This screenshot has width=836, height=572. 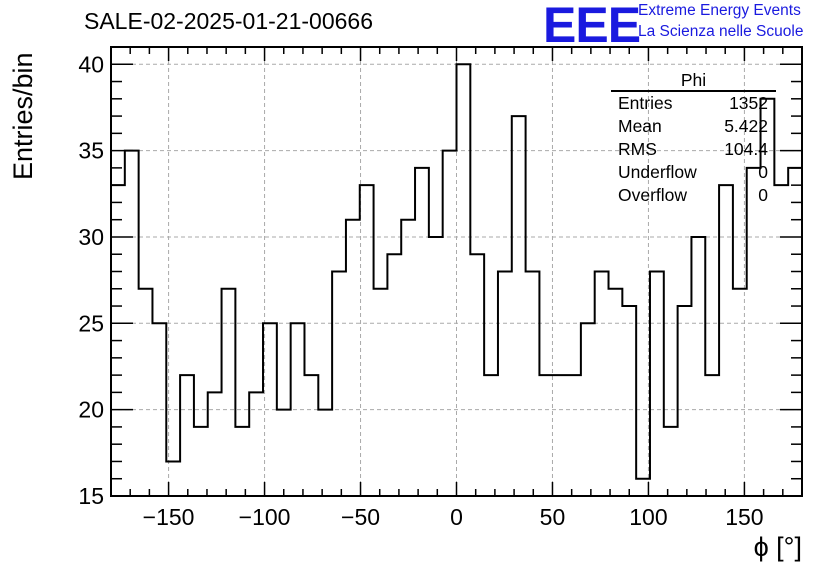 What do you see at coordinates (693, 103) in the screenshot?
I see `stats-row-entries: Entries 1352` at bounding box center [693, 103].